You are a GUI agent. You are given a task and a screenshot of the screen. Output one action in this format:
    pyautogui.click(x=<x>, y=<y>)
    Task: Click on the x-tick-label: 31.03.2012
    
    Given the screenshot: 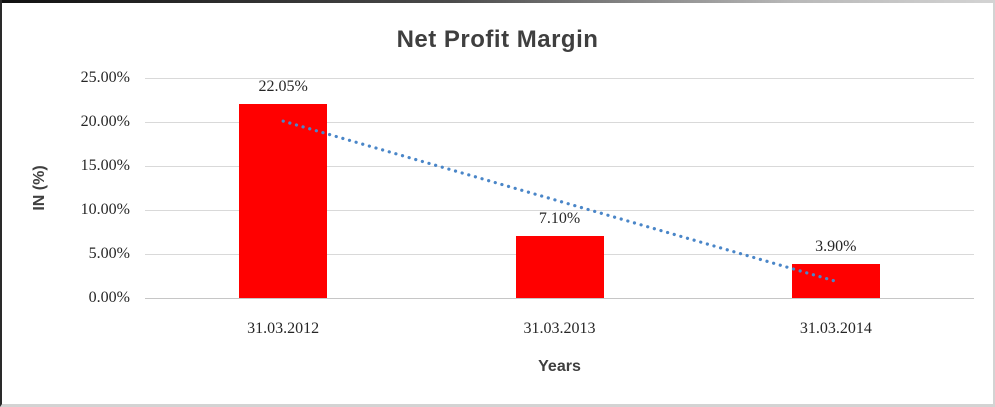 What is the action you would take?
    pyautogui.click(x=283, y=328)
    